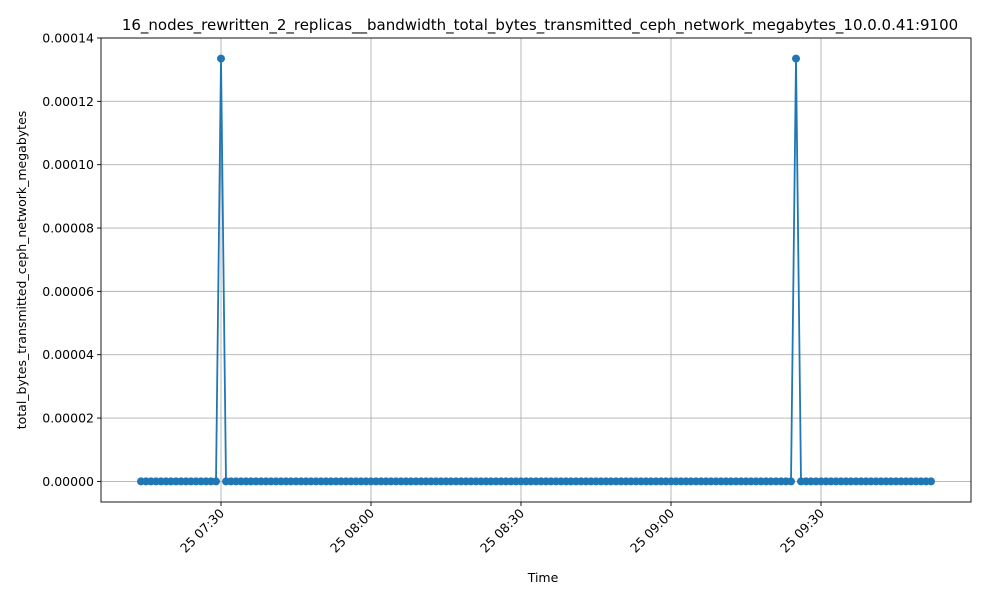  I want to click on x-axis-ticks: 25 07:30 25 08:00 25 08:30 25 09:00 25 09:30, so click(502, 529).